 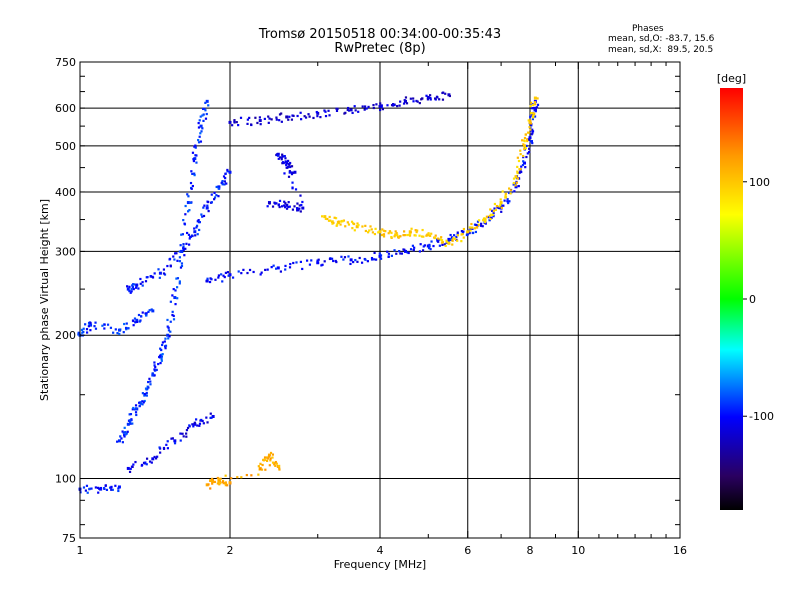 I want to click on colorbar-label: [deg], so click(x=731, y=78).